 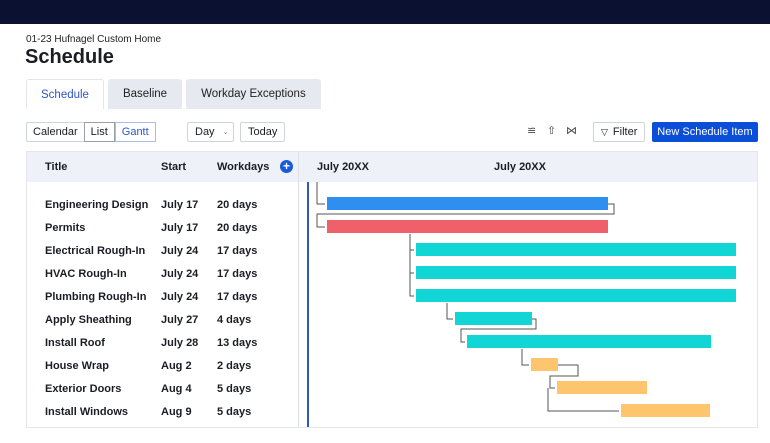 I want to click on table-row: Plumbing Rough-In July 24 17 days, so click(x=162, y=298).